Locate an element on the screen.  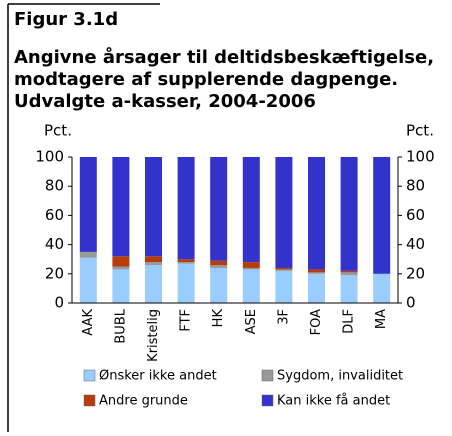
y-tick-label: 40 is located at coordinates (54, 244).